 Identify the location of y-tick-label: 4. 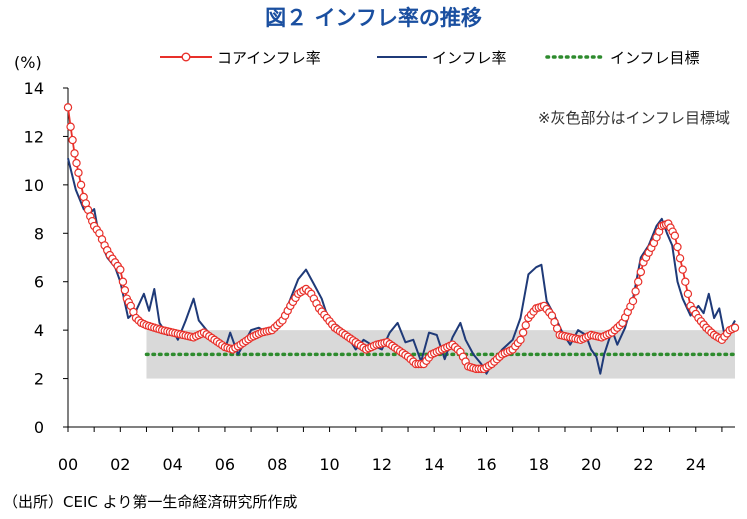
(39, 330).